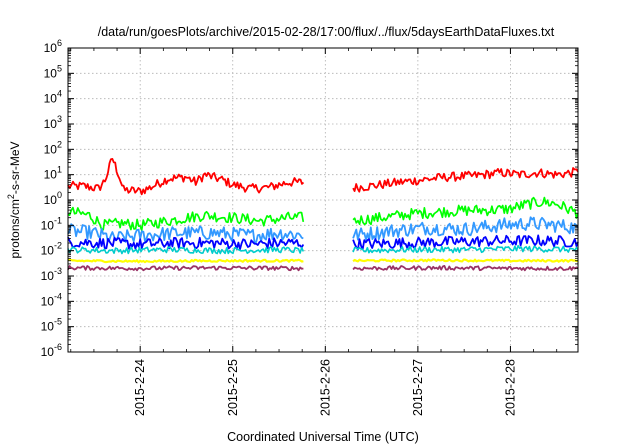 The image size is (640, 448). What do you see at coordinates (418, 387) in the screenshot?
I see `x-tick-label: 2015-2-27` at bounding box center [418, 387].